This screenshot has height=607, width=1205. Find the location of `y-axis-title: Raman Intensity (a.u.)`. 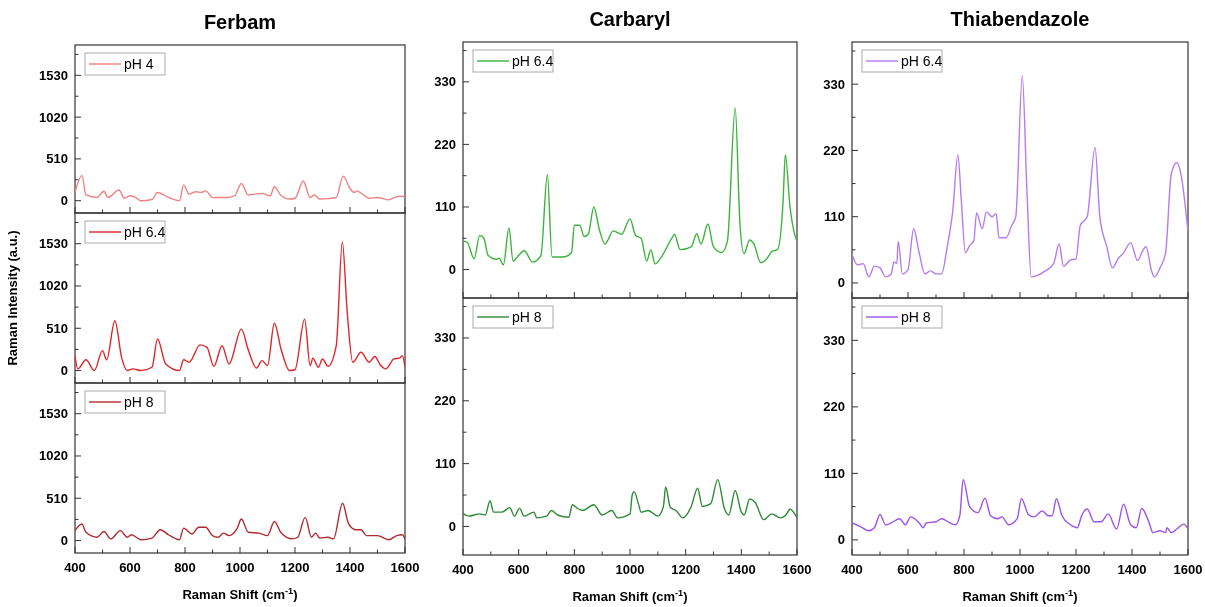

y-axis-title: Raman Intensity (a.u.) is located at coordinates (12, 298).